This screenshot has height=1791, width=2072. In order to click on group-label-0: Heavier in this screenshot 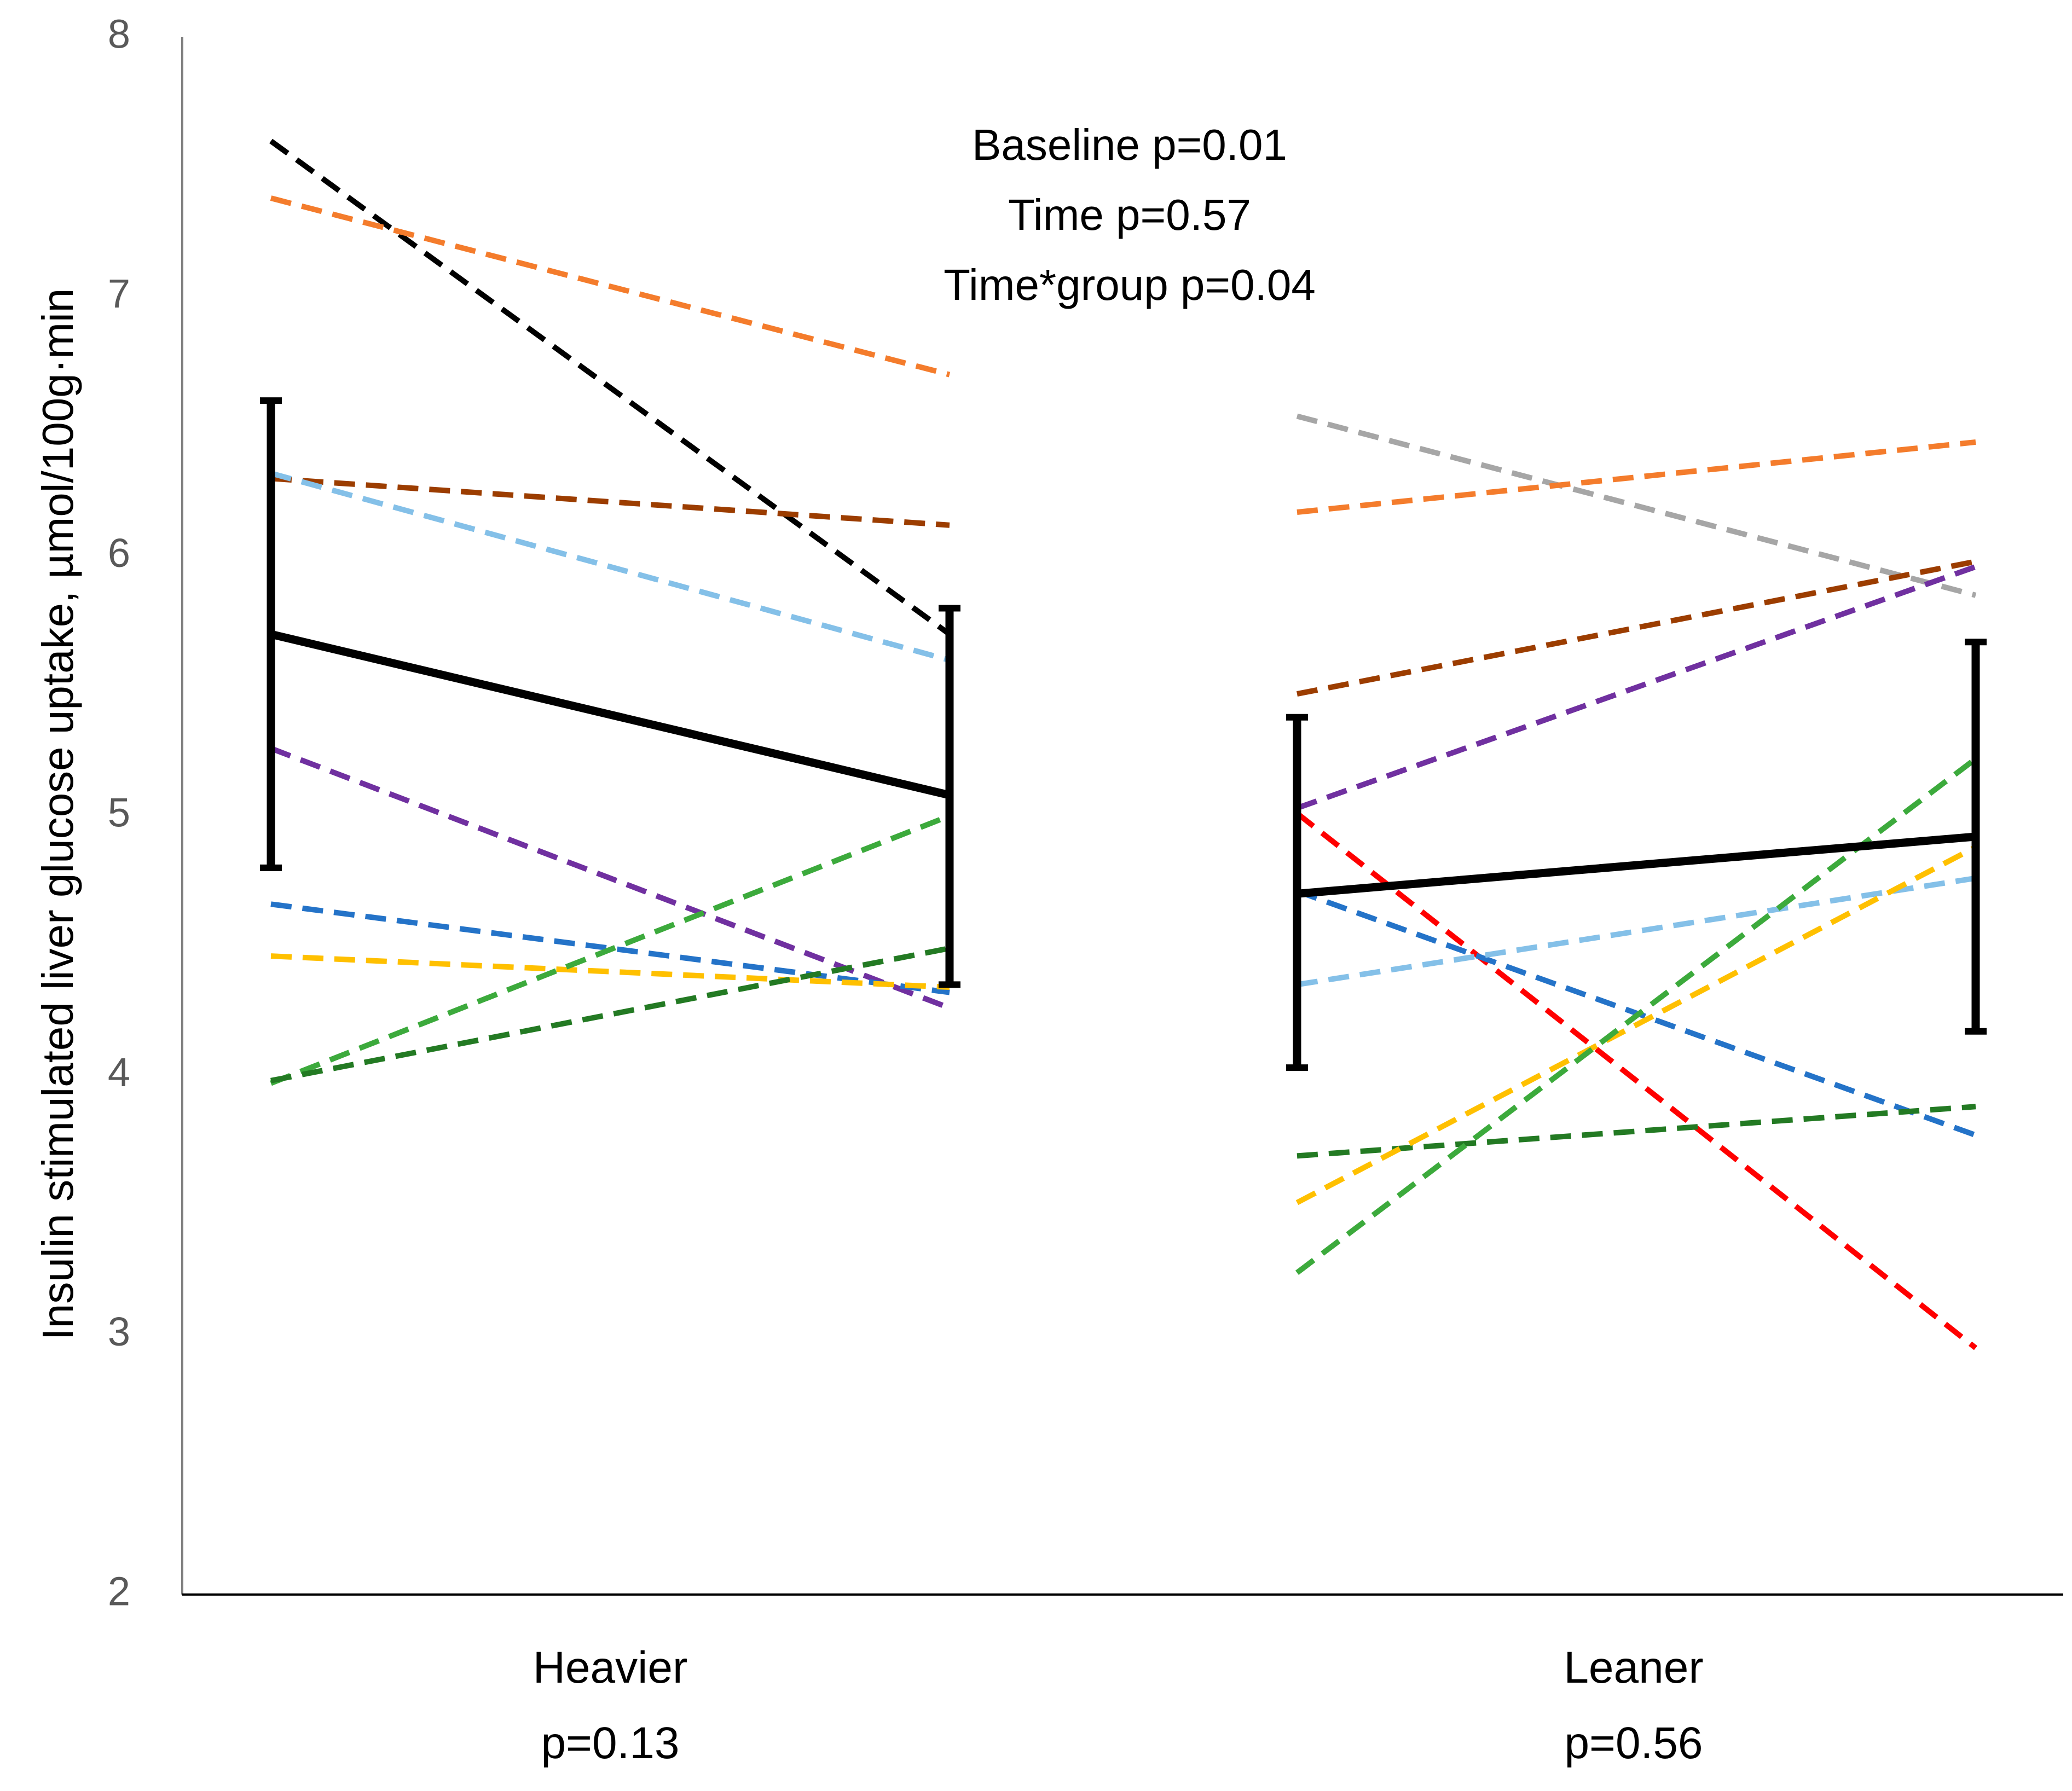, I will do `click(610, 1668)`.